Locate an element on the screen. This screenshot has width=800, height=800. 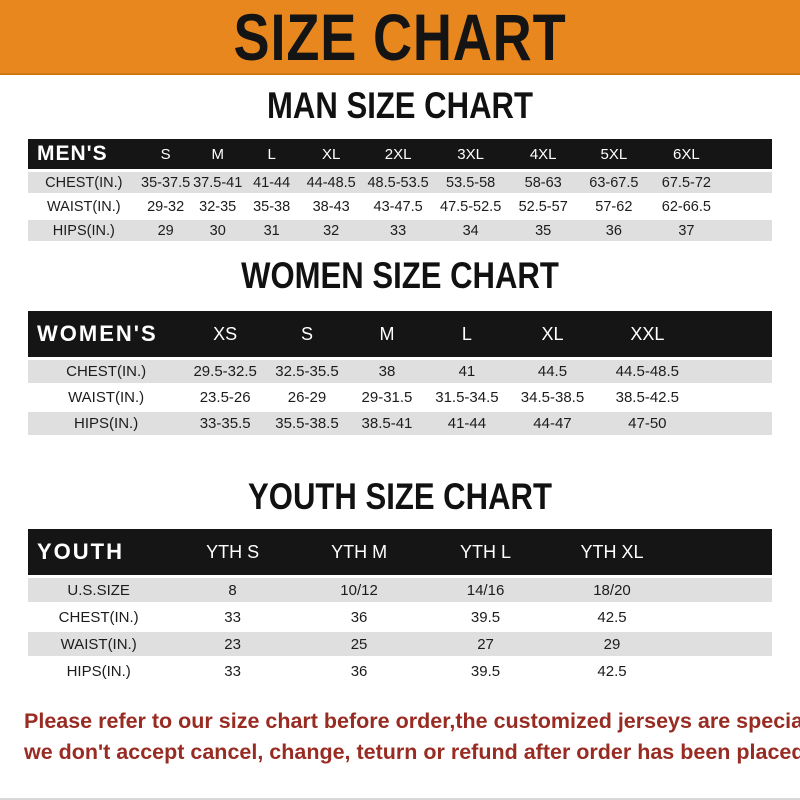
size-column-header: YTH L is located at coordinates (485, 552).